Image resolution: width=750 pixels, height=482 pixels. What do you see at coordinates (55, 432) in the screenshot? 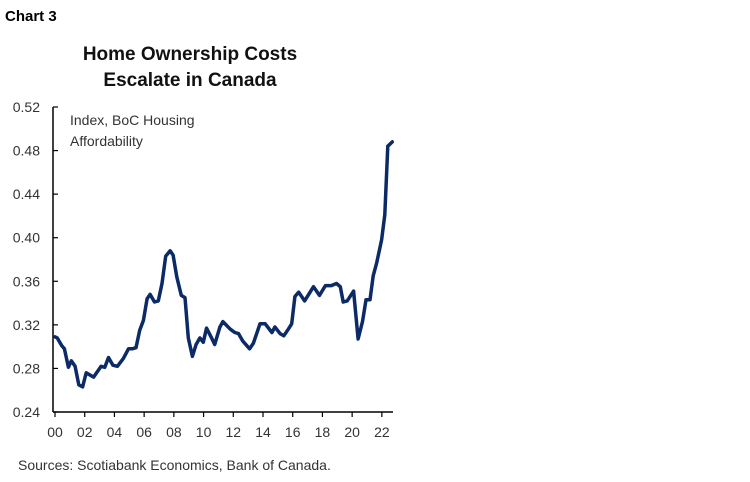
I see `x-tick-label: 00` at bounding box center [55, 432].